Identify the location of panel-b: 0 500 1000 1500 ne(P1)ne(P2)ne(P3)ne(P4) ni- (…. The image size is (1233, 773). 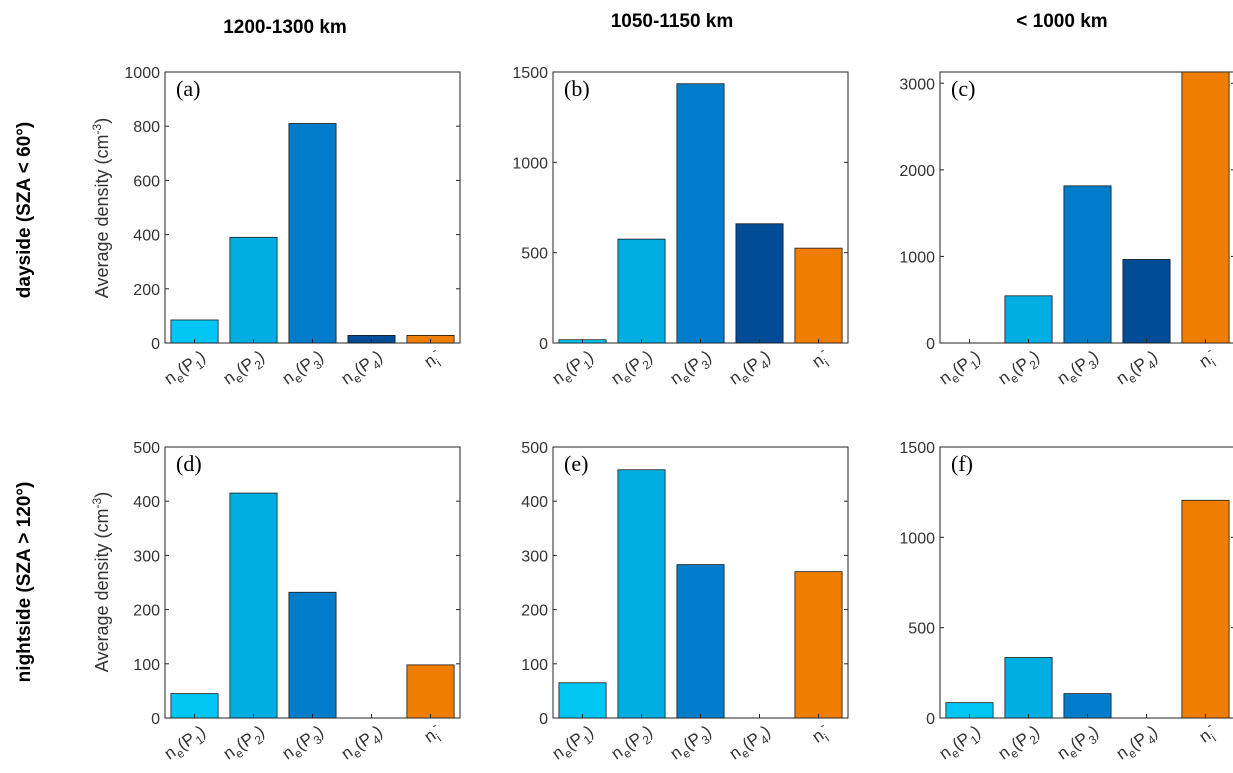
(680, 228).